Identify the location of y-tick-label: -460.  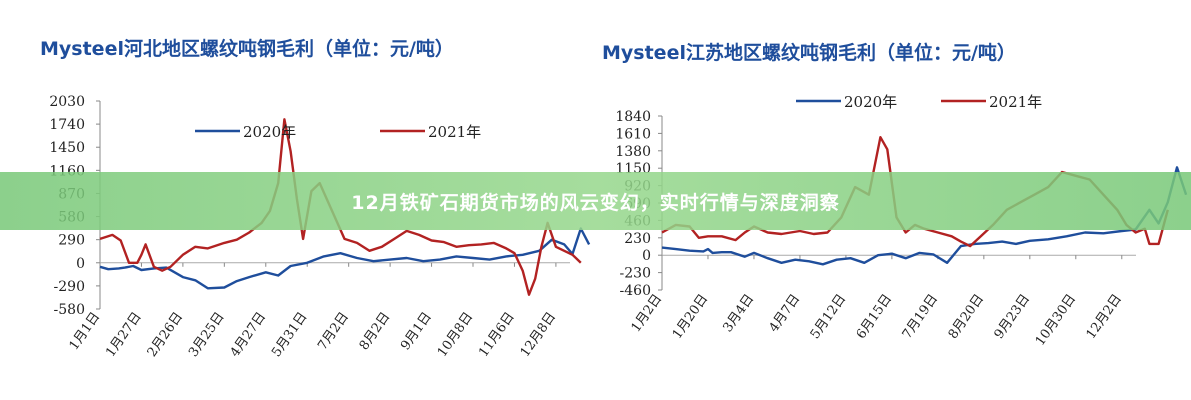
(635, 291).